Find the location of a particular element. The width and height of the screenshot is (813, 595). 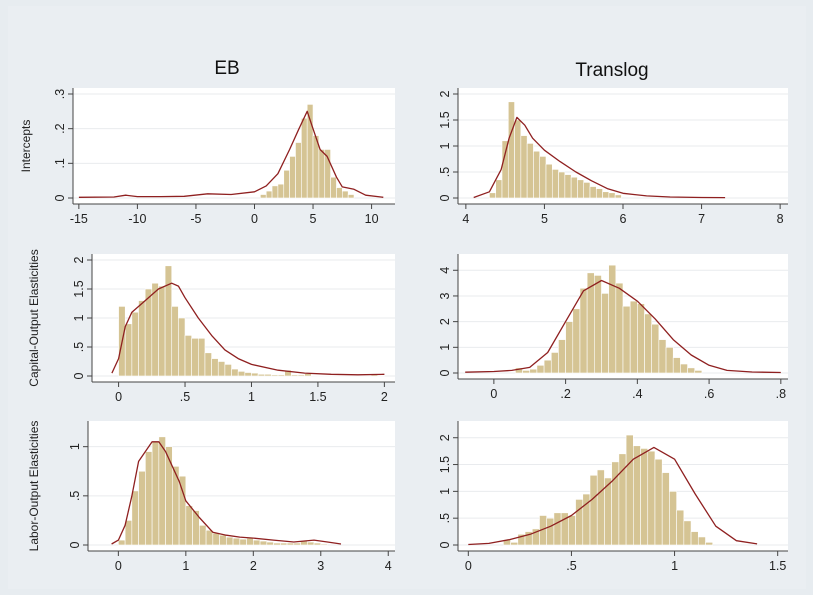

x-tick-label: .8 is located at coordinates (781, 394).